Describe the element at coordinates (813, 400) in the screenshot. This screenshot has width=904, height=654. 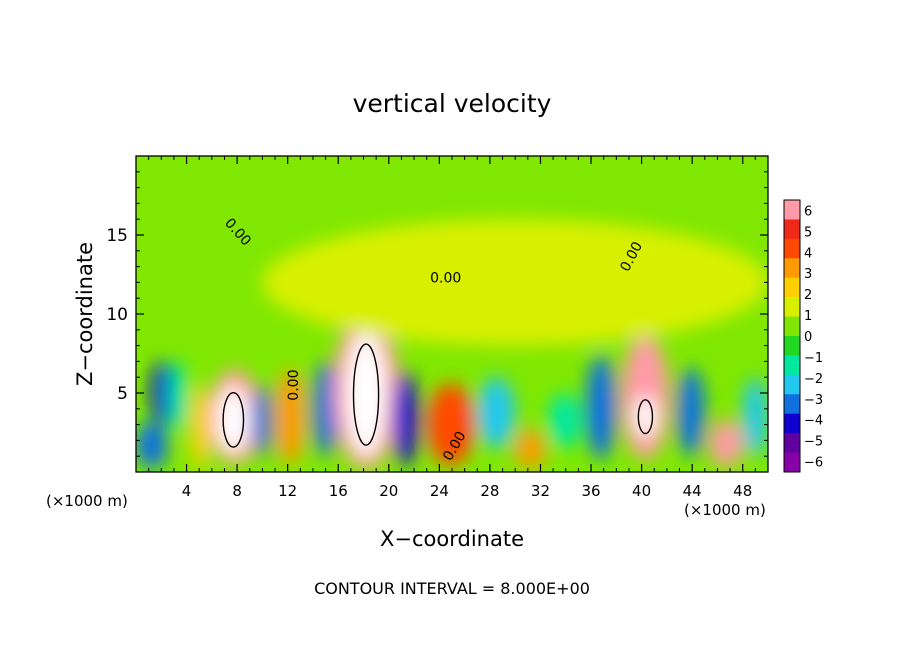
I see `colorbar-label-9: −3` at that location.